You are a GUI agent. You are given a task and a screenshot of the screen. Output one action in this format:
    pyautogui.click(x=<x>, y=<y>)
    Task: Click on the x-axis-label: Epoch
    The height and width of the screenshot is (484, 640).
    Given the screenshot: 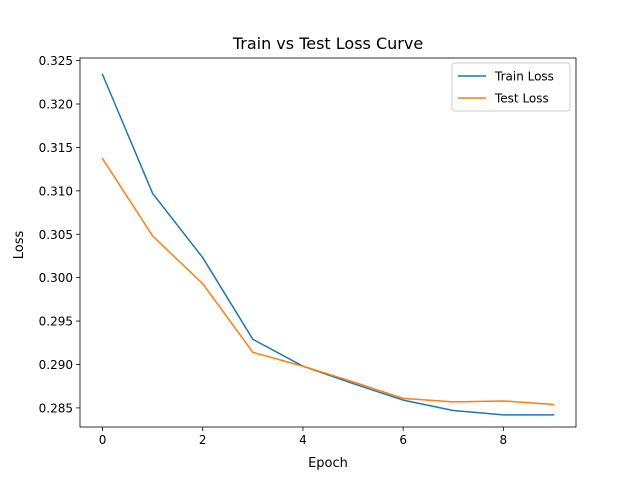 What is the action you would take?
    pyautogui.click(x=328, y=463)
    